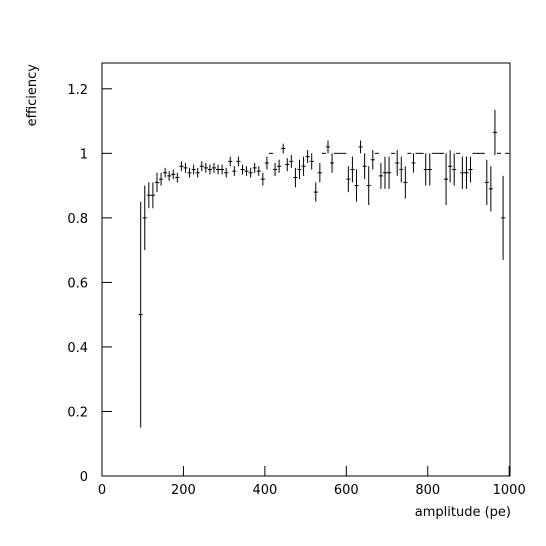  What do you see at coordinates (264, 490) in the screenshot?
I see `x-tick-label: 400` at bounding box center [264, 490].